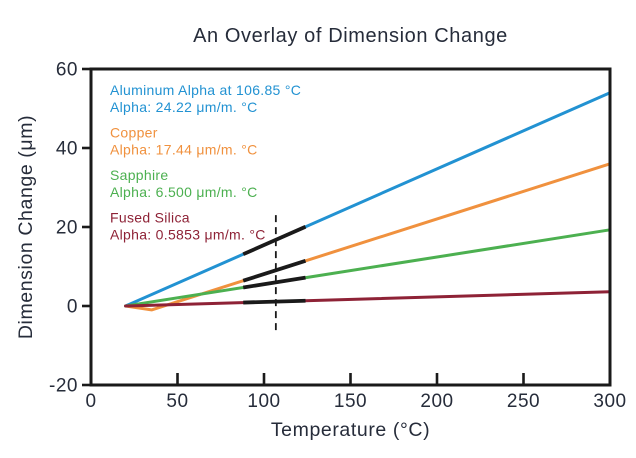 The width and height of the screenshot is (636, 458). I want to click on legend-copper-name: Copper, so click(134, 133).